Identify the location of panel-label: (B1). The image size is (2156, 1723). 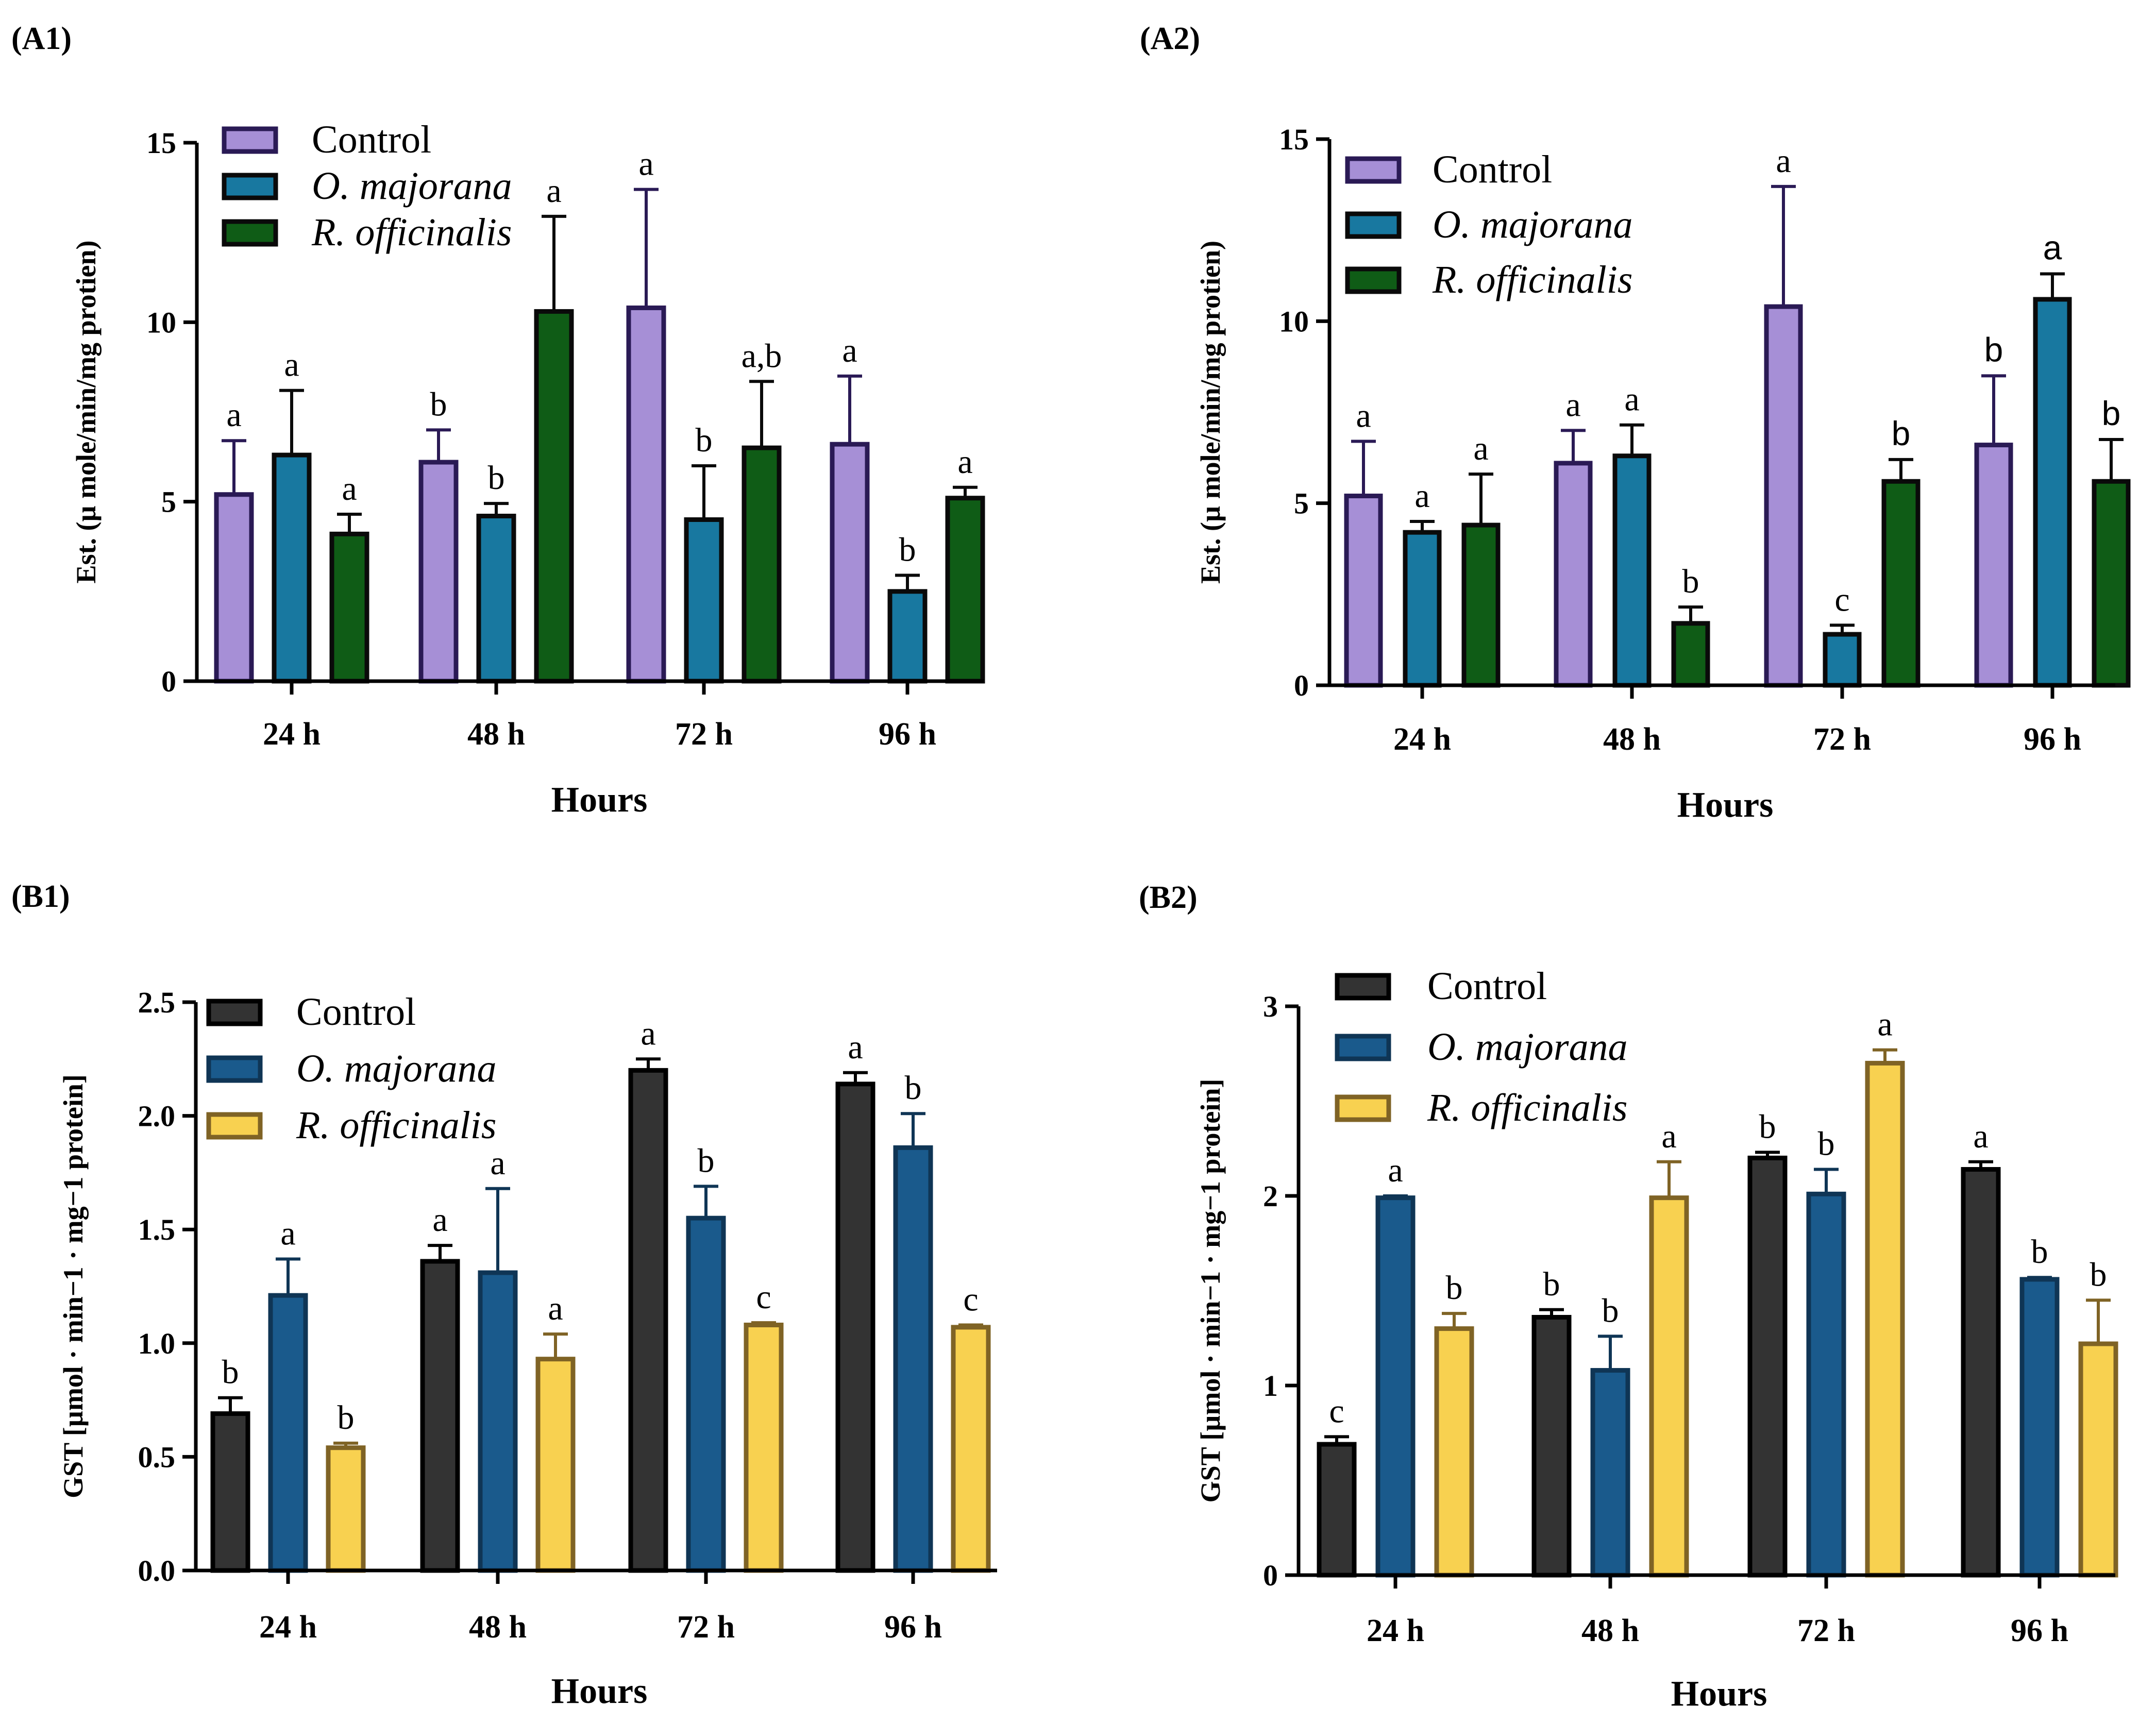
(40, 896).